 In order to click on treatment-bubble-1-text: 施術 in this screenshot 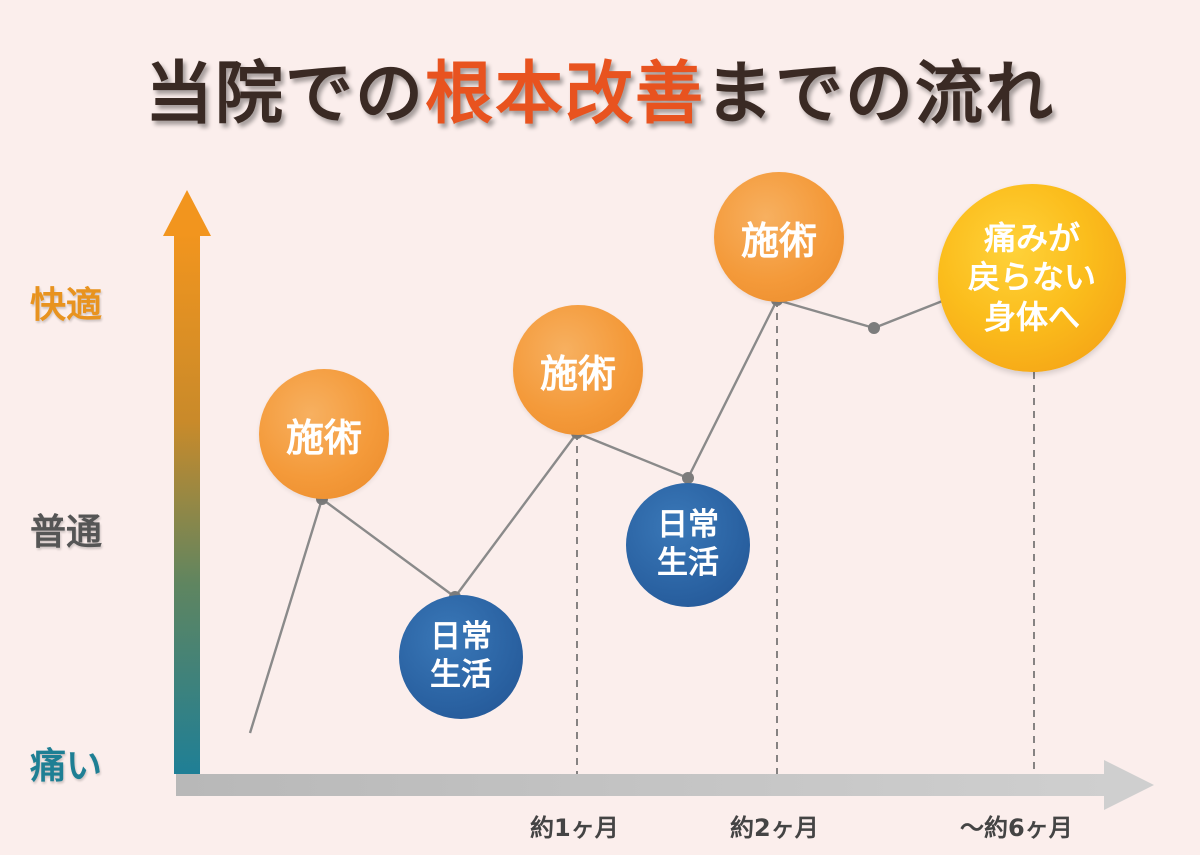, I will do `click(323, 437)`.